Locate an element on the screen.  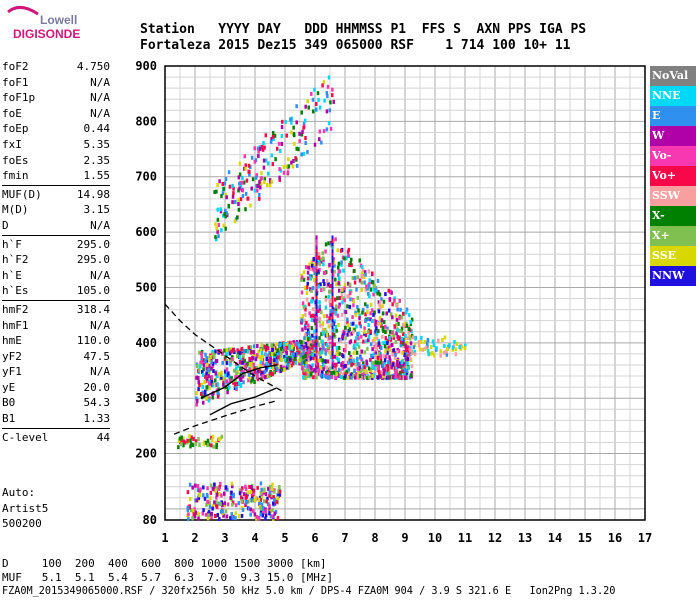
param-row: M(D) 3.15 is located at coordinates (56, 210).